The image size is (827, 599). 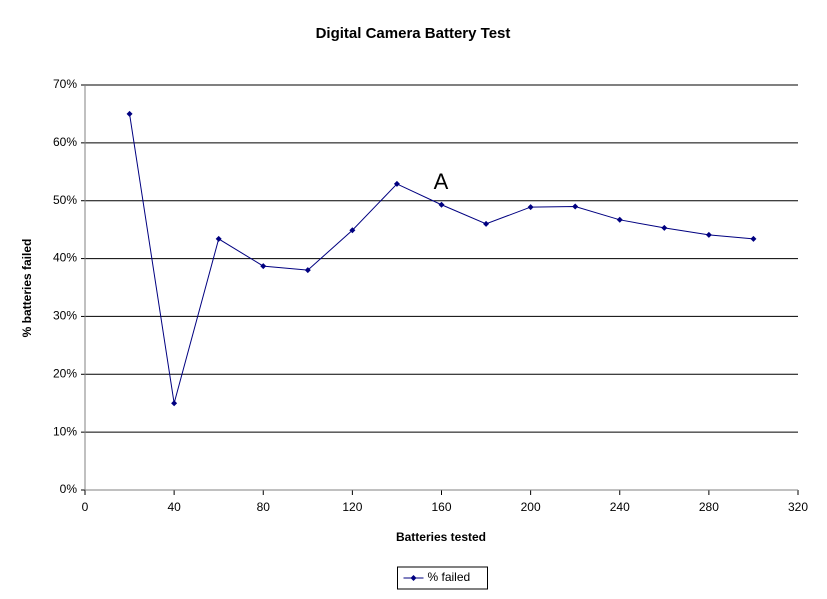 What do you see at coordinates (620, 507) in the screenshot?
I see `x-tick-label: 240` at bounding box center [620, 507].